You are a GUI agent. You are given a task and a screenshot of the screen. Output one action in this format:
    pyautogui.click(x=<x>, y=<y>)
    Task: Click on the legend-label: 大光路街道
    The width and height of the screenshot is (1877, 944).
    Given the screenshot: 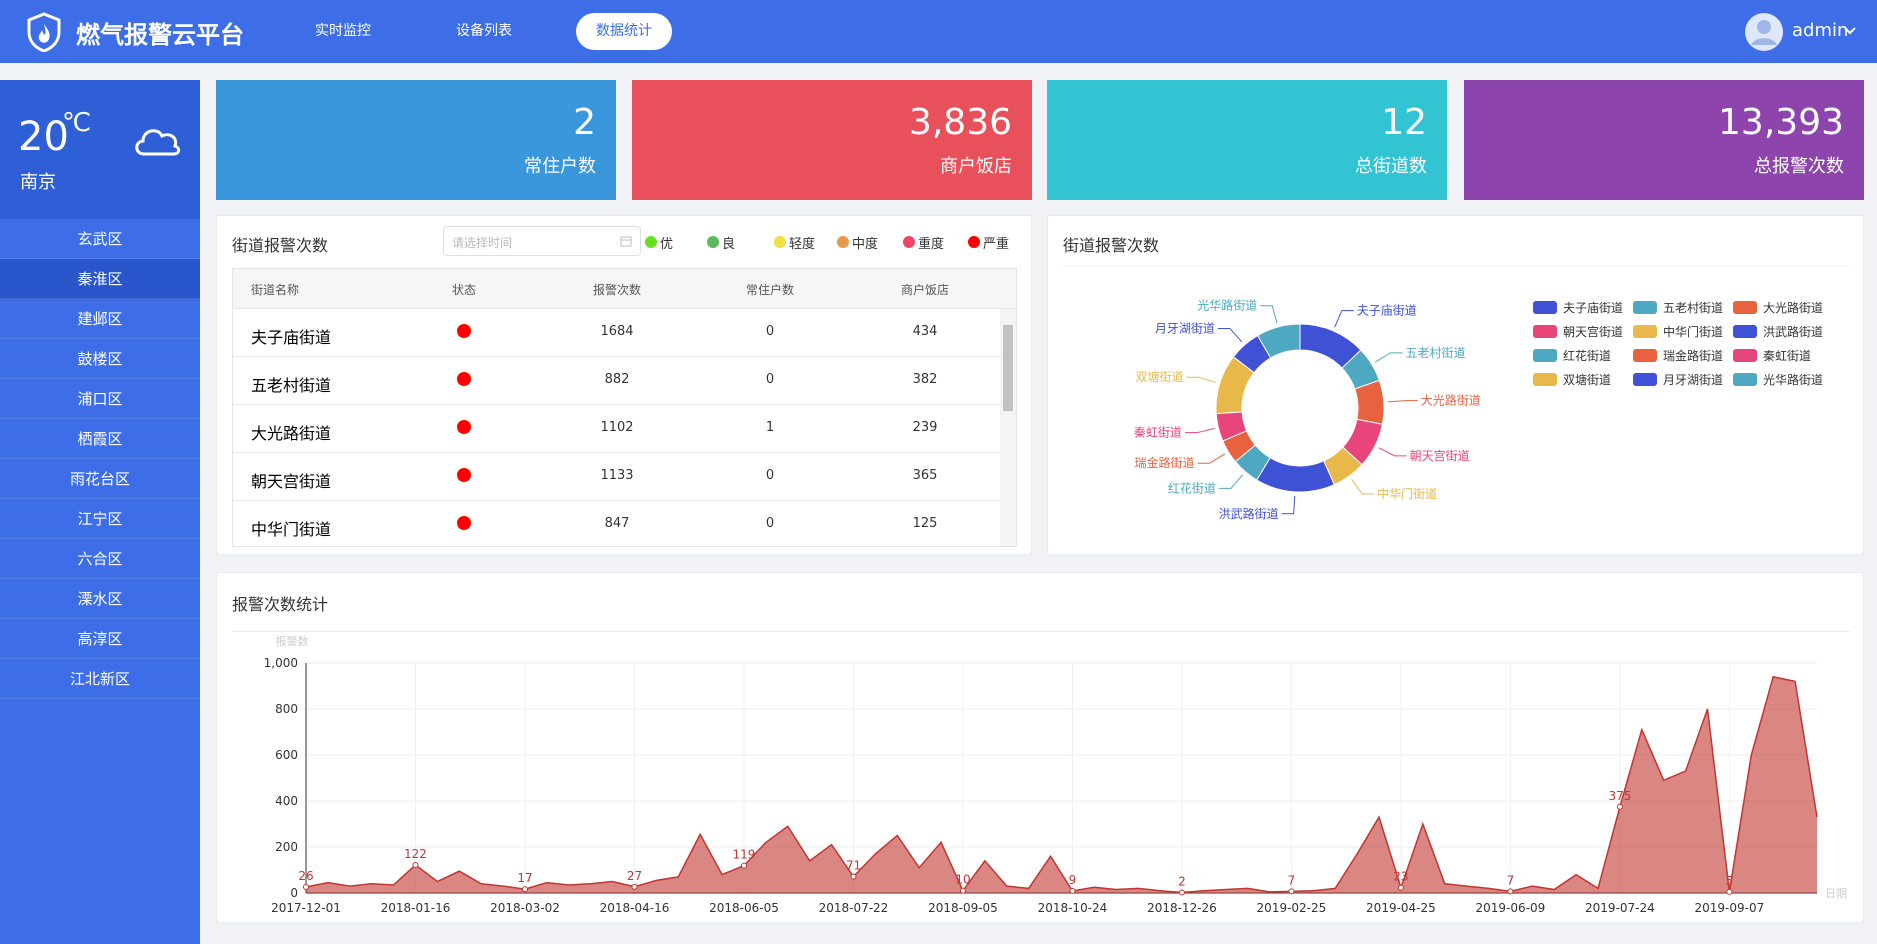 What is the action you would take?
    pyautogui.click(x=1793, y=307)
    